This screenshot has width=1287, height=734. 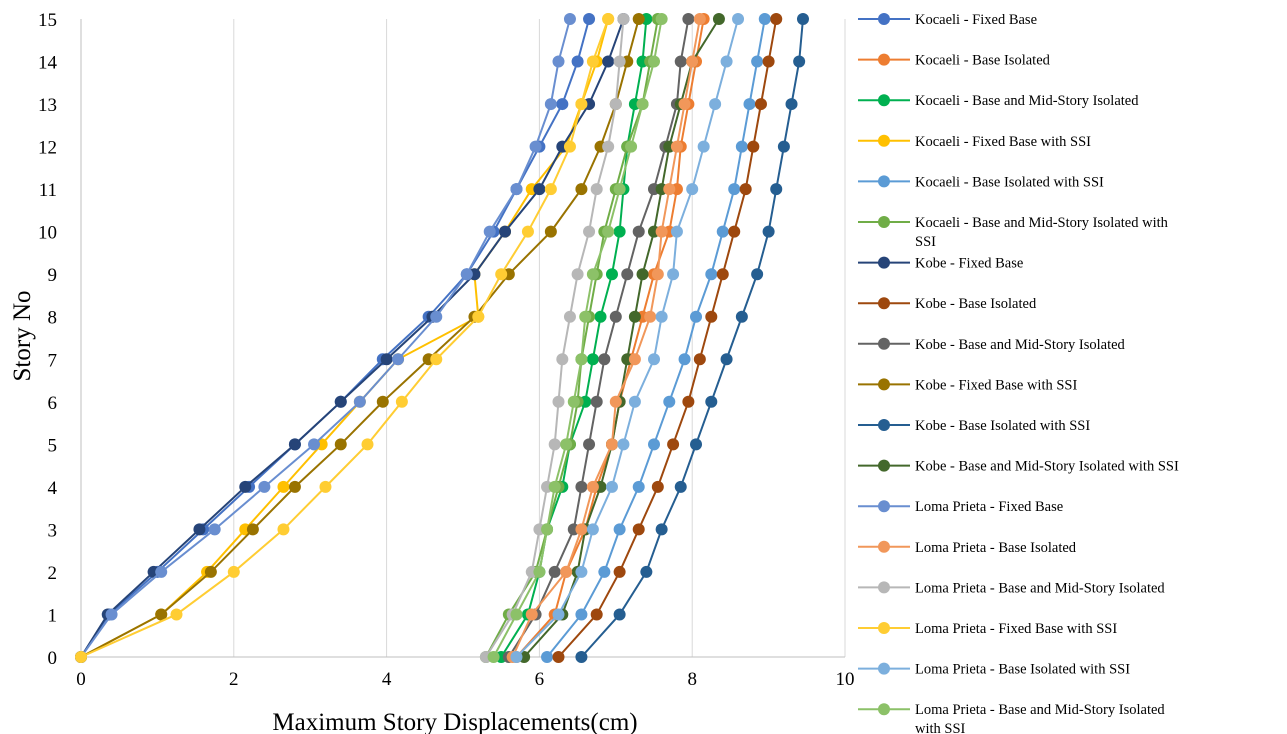 I want to click on legend-item: Kocaeli - Fixed Base with SSI, so click(x=974, y=142).